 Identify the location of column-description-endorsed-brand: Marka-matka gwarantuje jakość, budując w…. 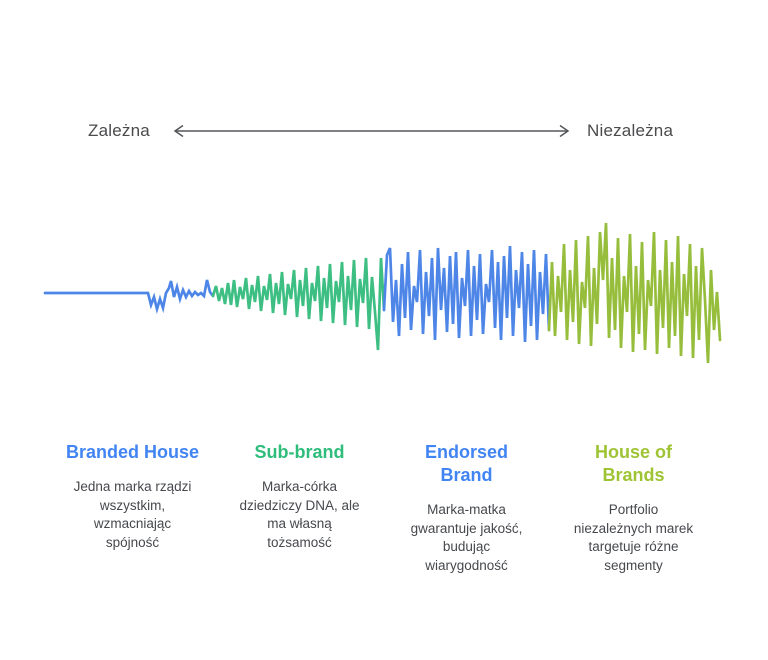
(466, 537).